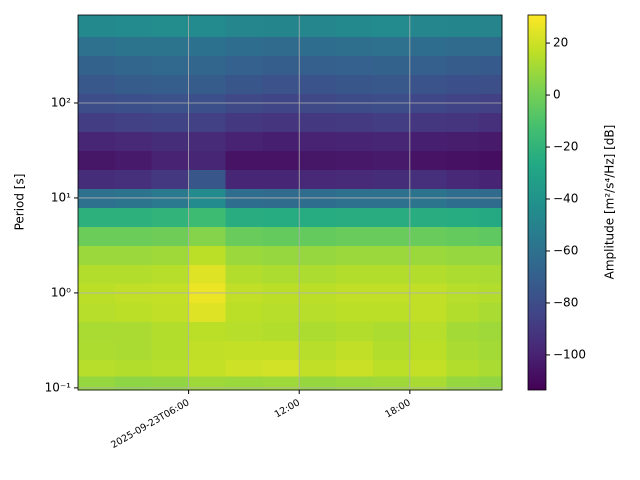  What do you see at coordinates (560, 43) in the screenshot?
I see `colorbar-tick-label: 20` at bounding box center [560, 43].